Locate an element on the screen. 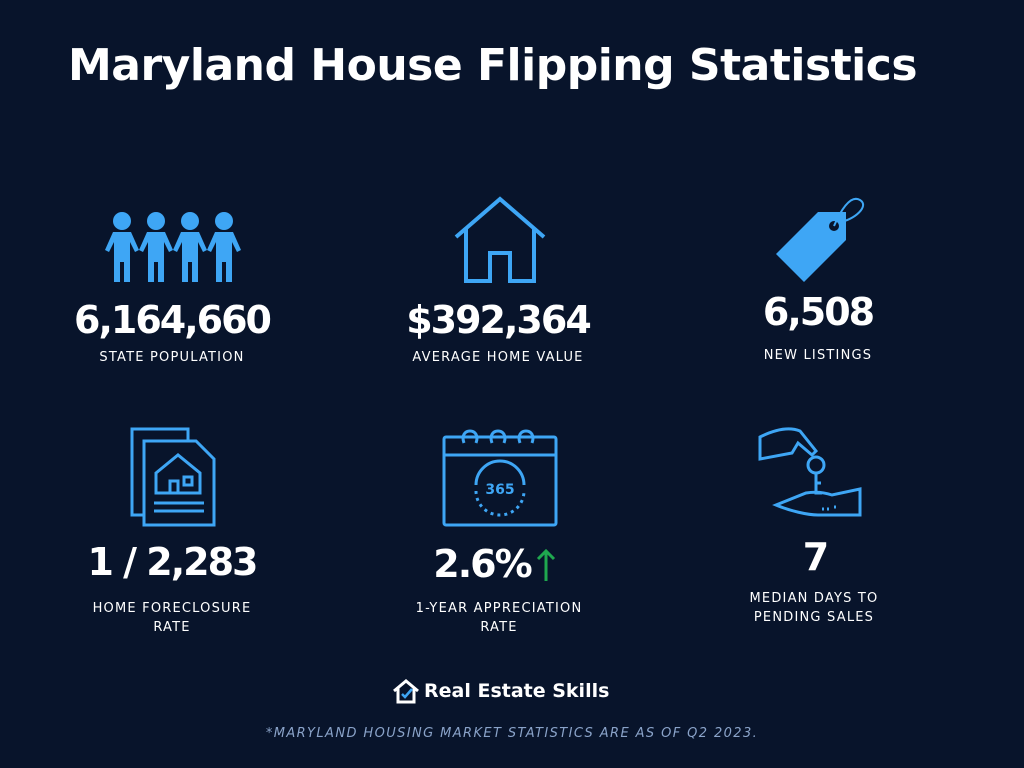  up-arrow is located at coordinates (546, 564).